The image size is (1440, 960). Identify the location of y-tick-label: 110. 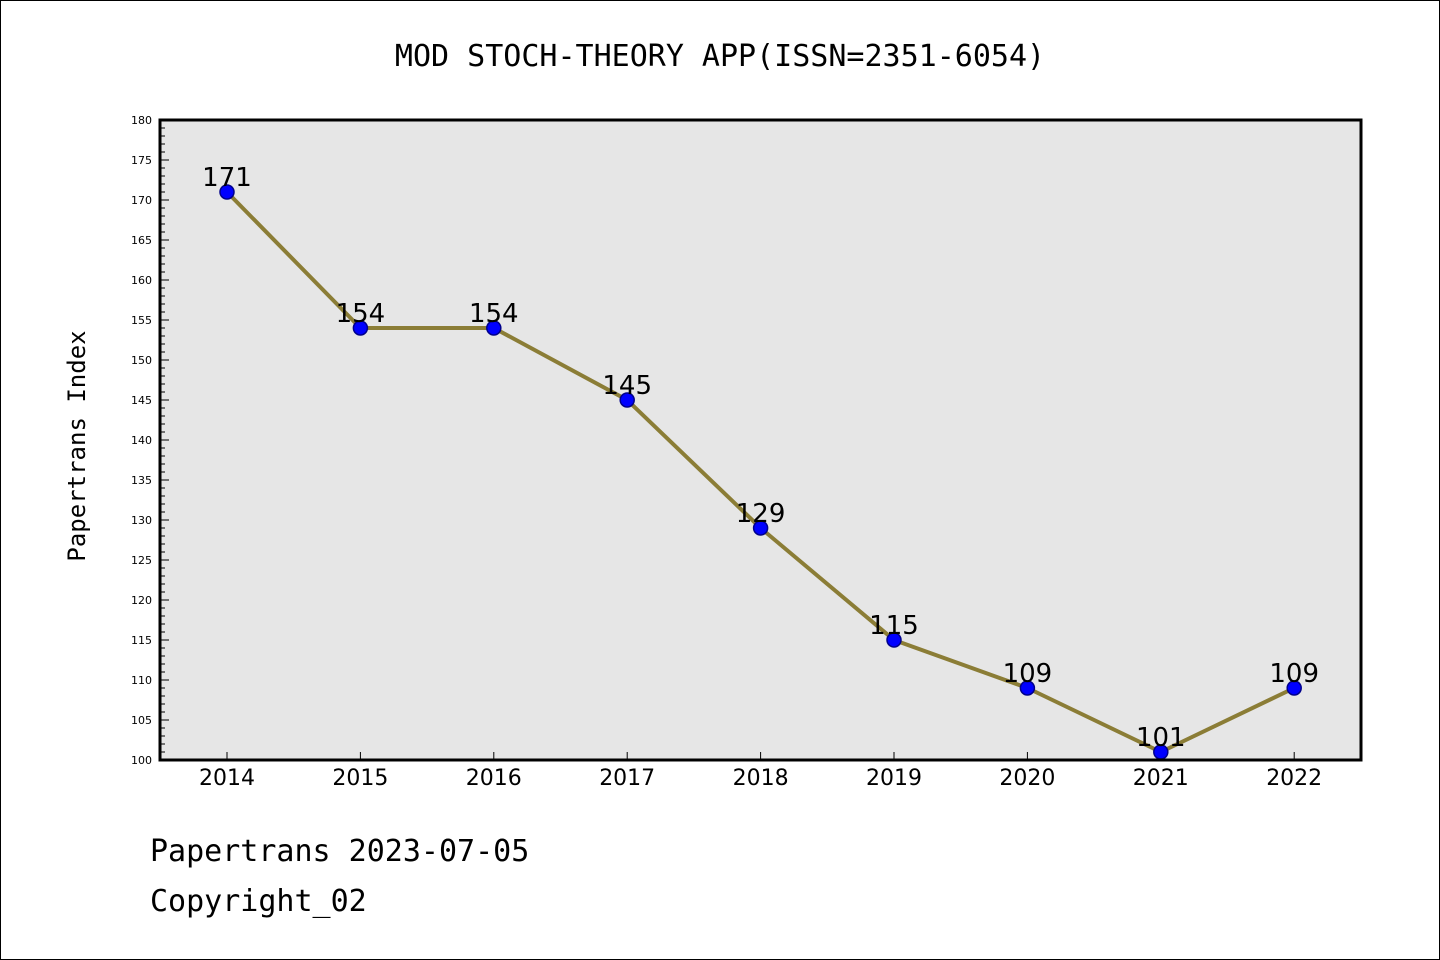
(141, 680).